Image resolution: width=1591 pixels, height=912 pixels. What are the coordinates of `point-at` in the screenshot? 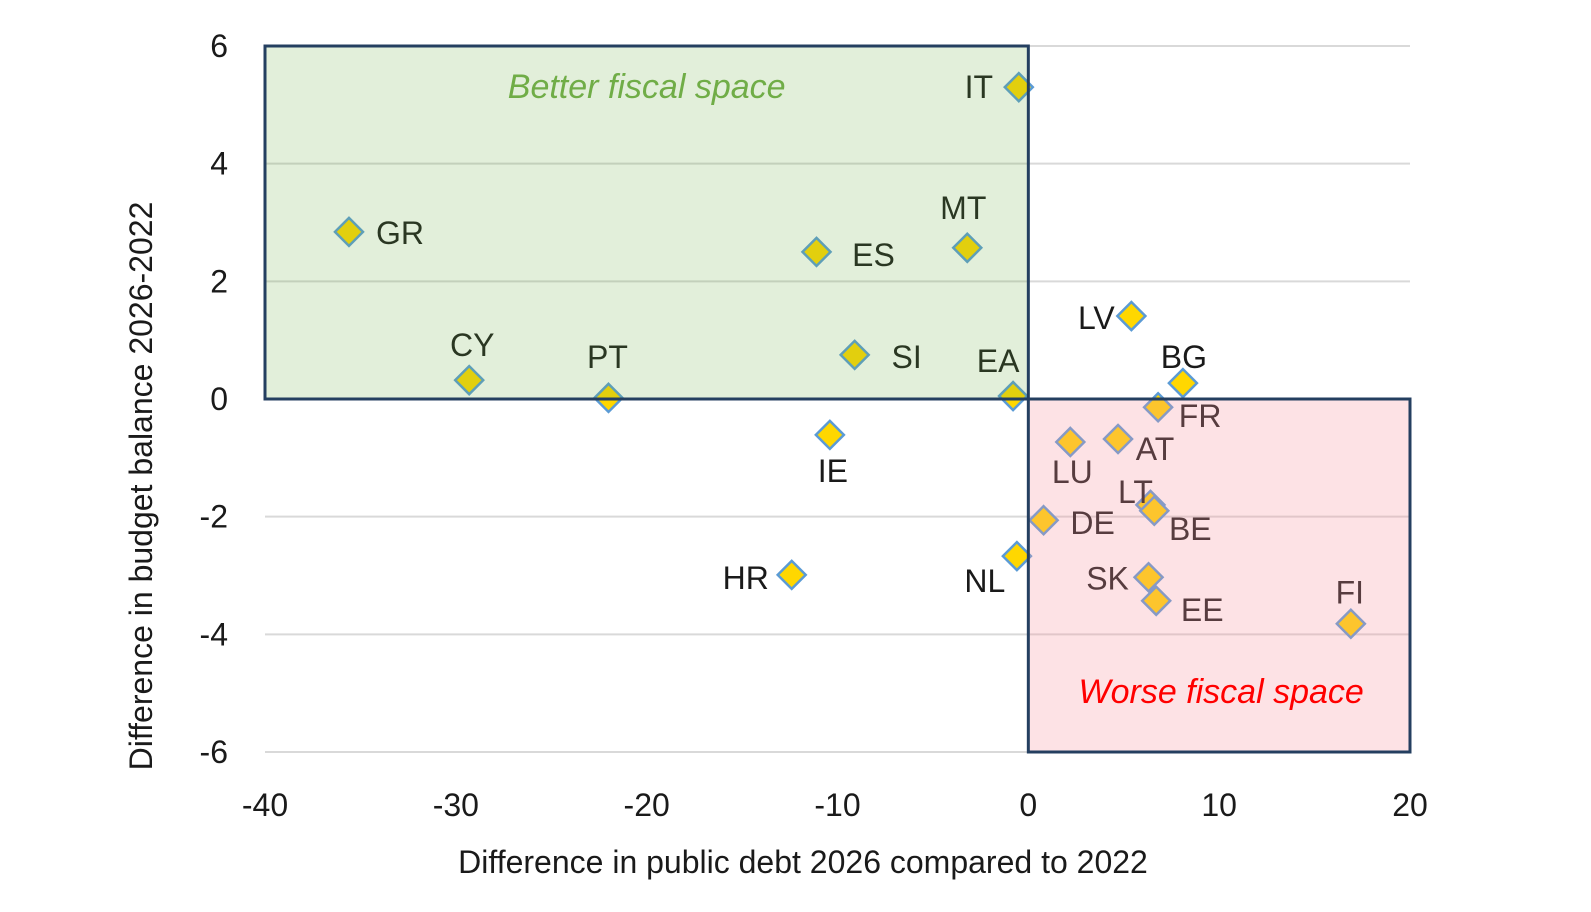 It's located at (1118, 439).